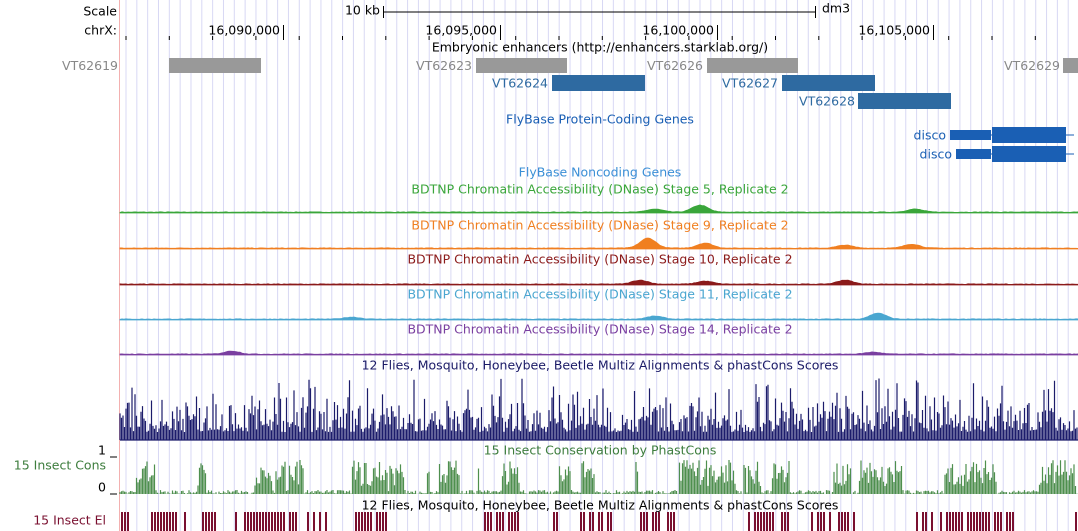 The image size is (1078, 531). Describe the element at coordinates (520, 83) in the screenshot. I see `enhancer-label: VT62624` at that location.